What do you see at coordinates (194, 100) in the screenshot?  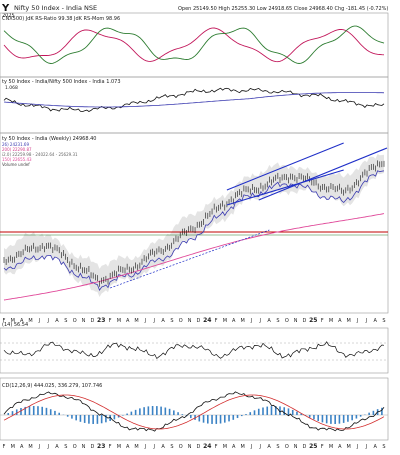 I see `relative-ma-line` at bounding box center [194, 100].